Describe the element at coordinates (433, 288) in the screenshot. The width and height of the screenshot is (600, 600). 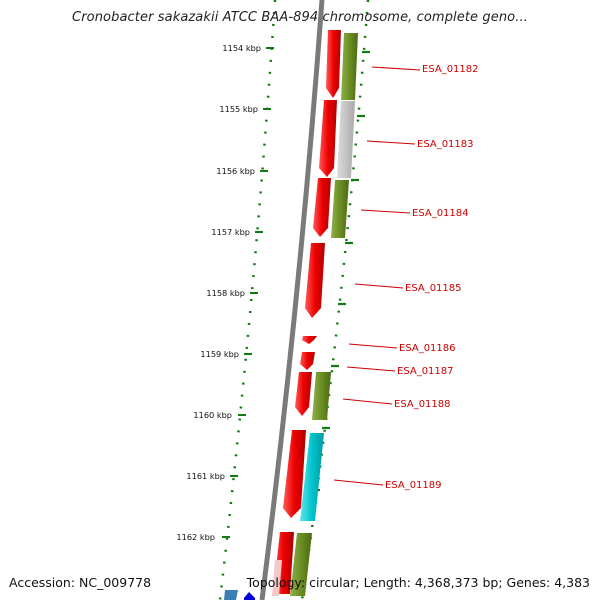
I see `gene-label: ESA_01185` at that location.